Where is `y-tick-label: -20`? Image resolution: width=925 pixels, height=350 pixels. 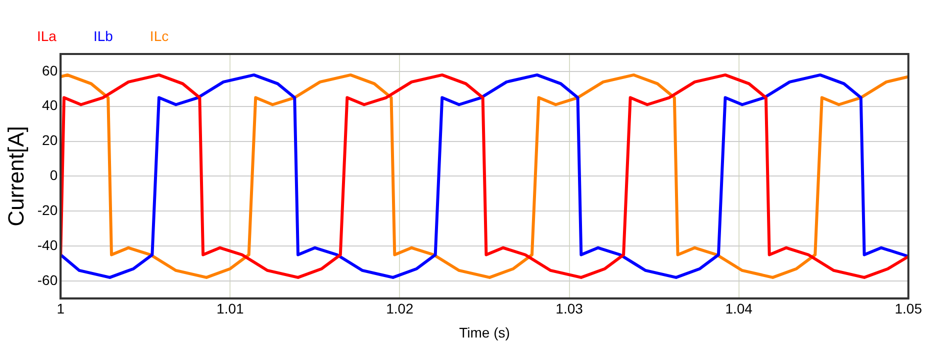
y-tick-label: -20 is located at coordinates (47, 210).